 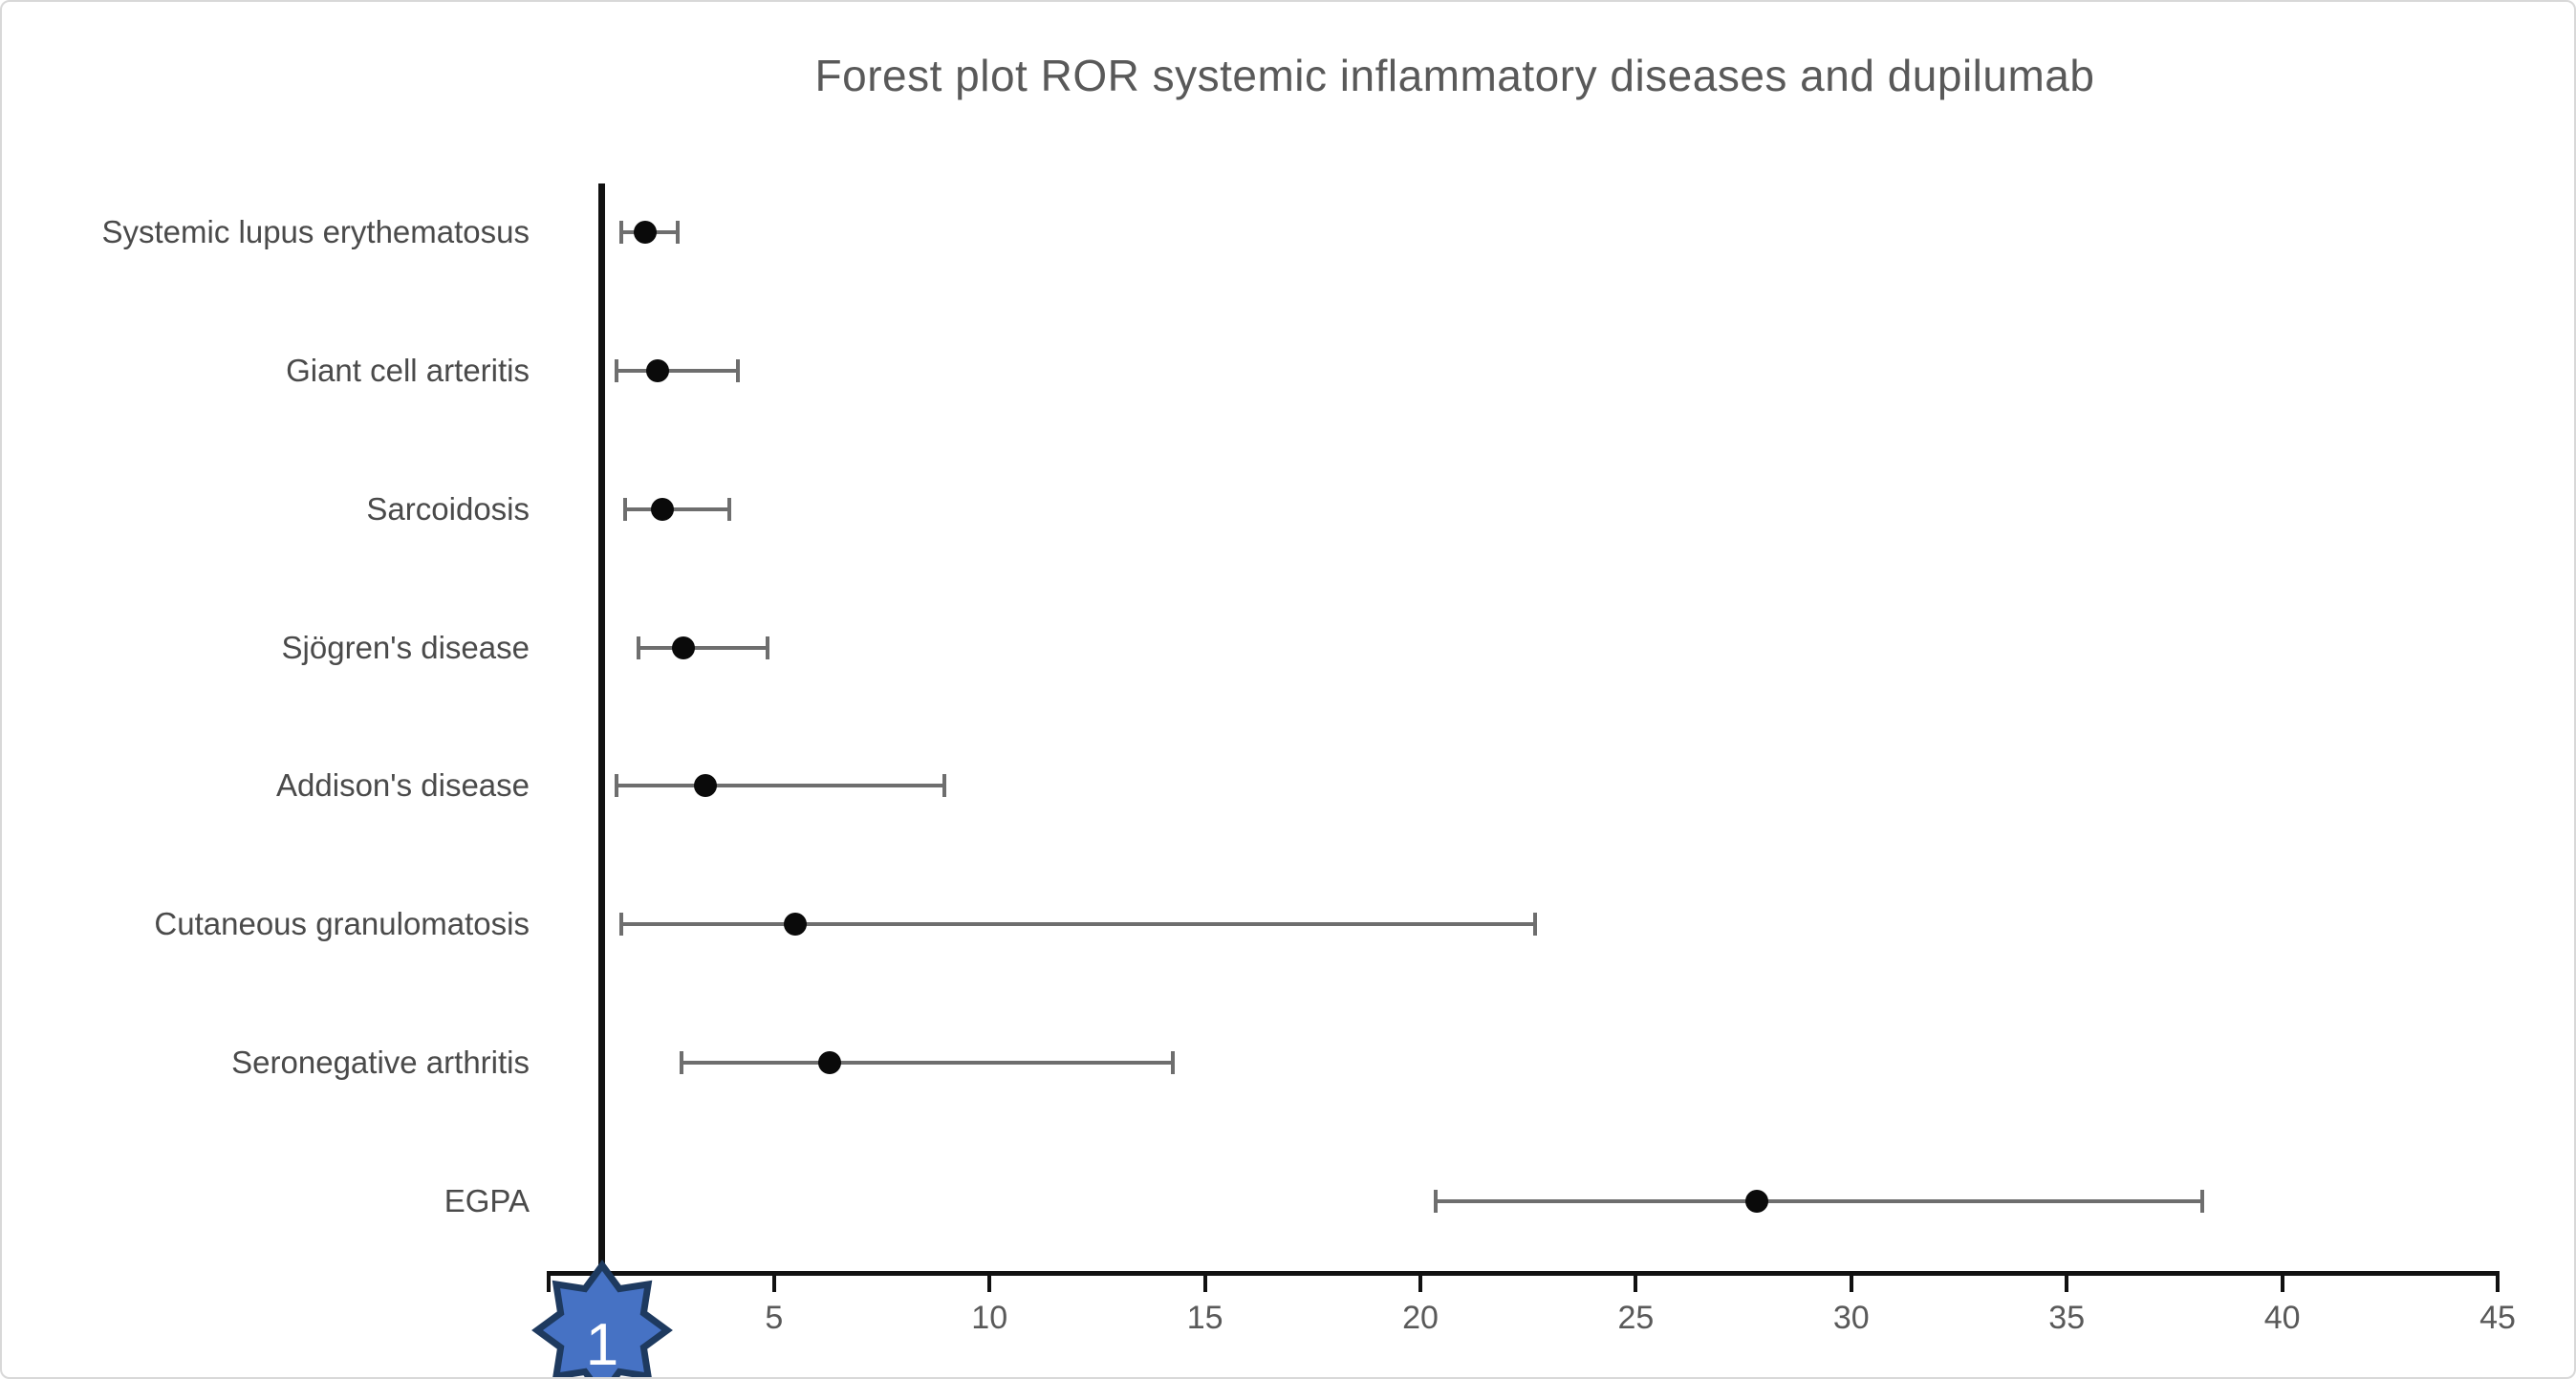 What do you see at coordinates (549, 1281) in the screenshot?
I see `x-axis-start-tick` at bounding box center [549, 1281].